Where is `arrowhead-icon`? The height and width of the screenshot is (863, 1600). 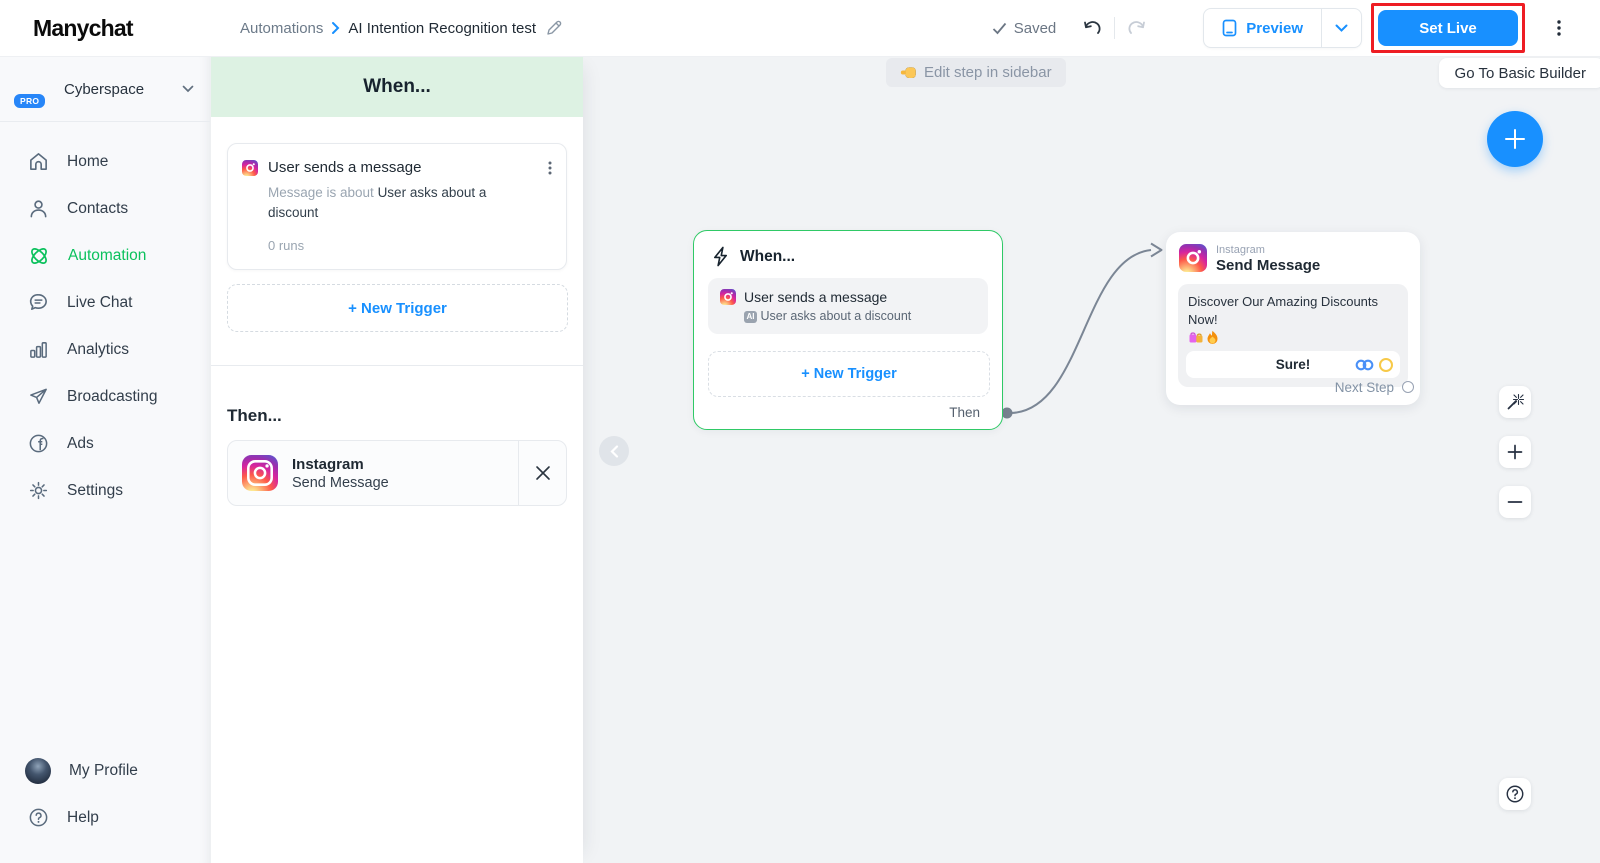
arrowhead-icon is located at coordinates (1156, 250).